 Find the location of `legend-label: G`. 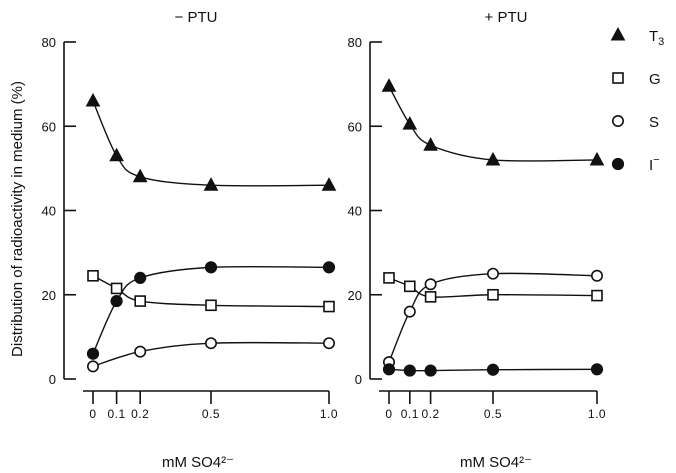

legend-label: G is located at coordinates (655, 79).